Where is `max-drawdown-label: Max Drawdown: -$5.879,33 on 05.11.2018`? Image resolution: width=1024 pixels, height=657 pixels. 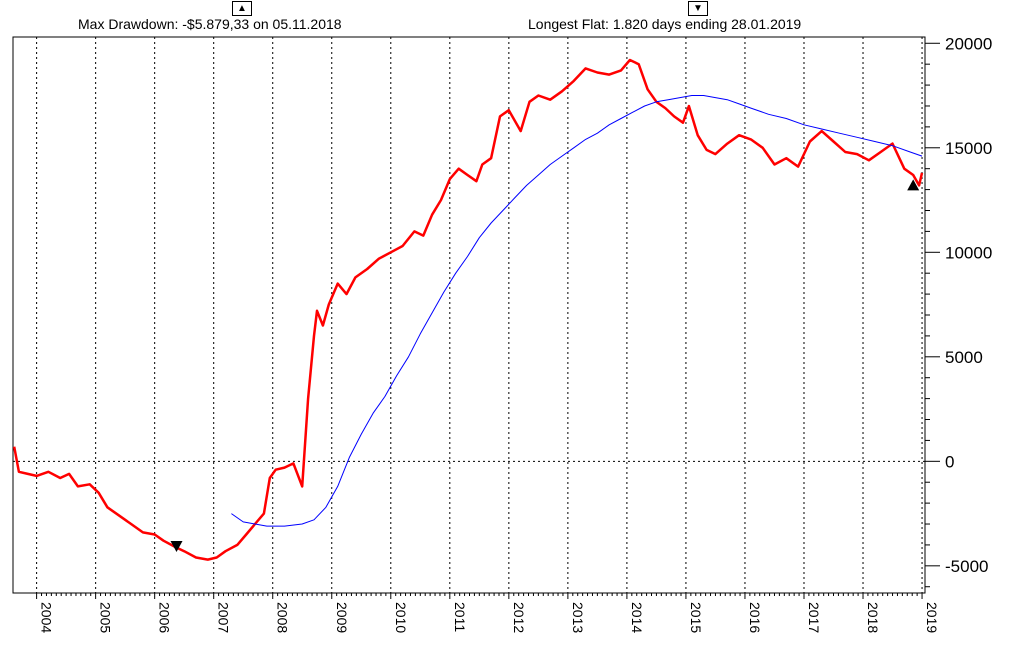 max-drawdown-label: Max Drawdown: -$5.879,33 on 05.11.2018 is located at coordinates (210, 24).